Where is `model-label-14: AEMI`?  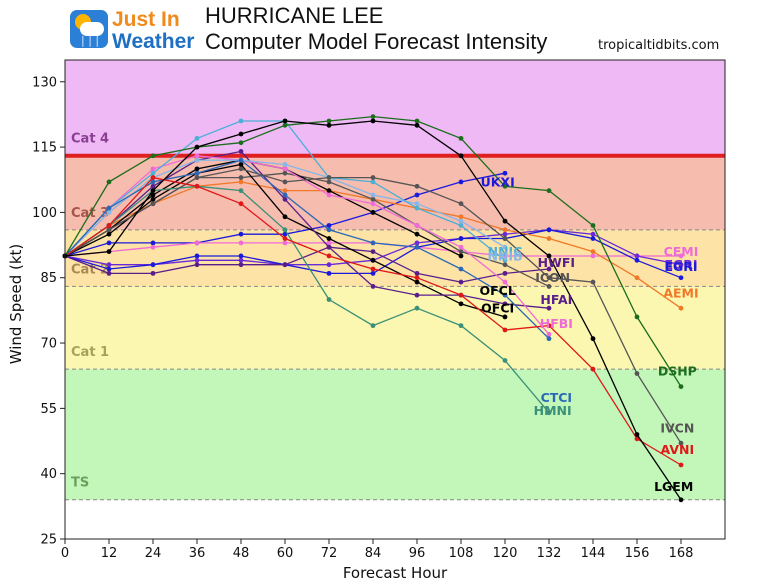
model-label-14: AEMI is located at coordinates (680, 292).